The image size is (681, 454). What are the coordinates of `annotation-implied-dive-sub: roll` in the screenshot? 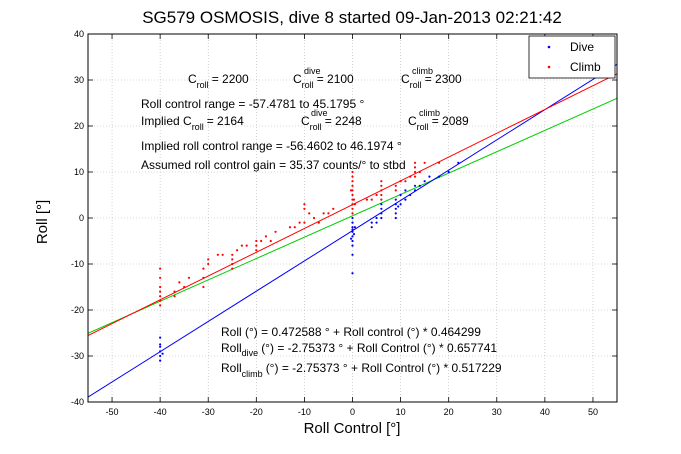 It's located at (316, 127).